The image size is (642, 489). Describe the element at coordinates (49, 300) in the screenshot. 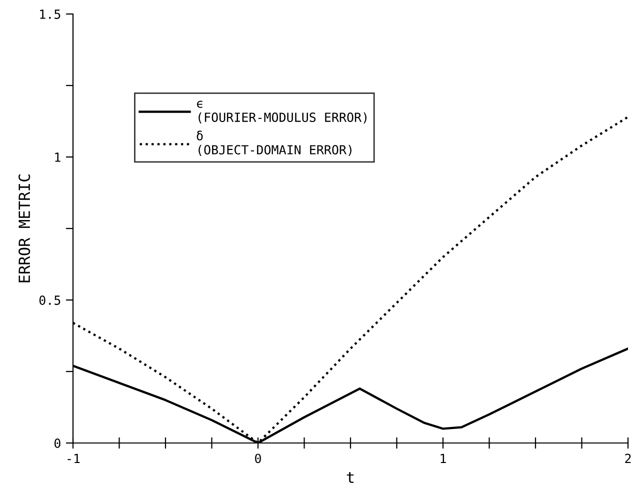

I see `y-tick-label: 0.5` at that location.